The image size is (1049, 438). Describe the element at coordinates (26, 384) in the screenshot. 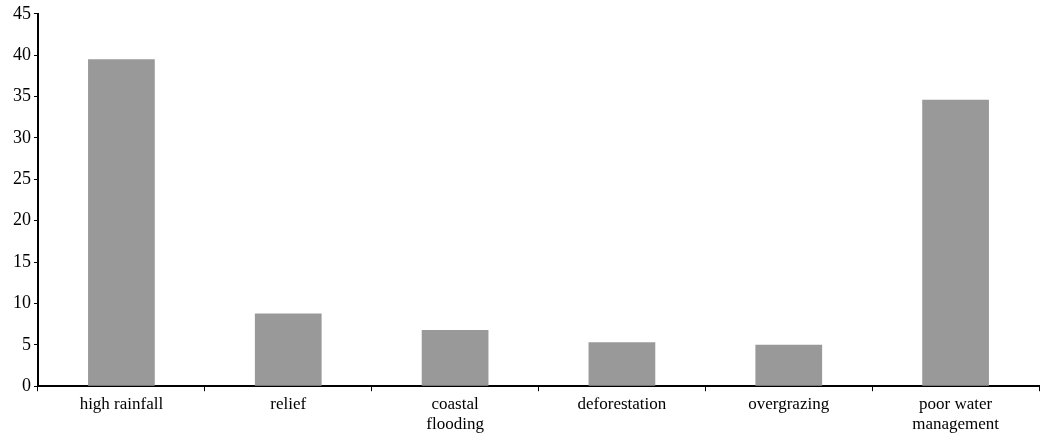

I see `y-tick-label: 0` at that location.